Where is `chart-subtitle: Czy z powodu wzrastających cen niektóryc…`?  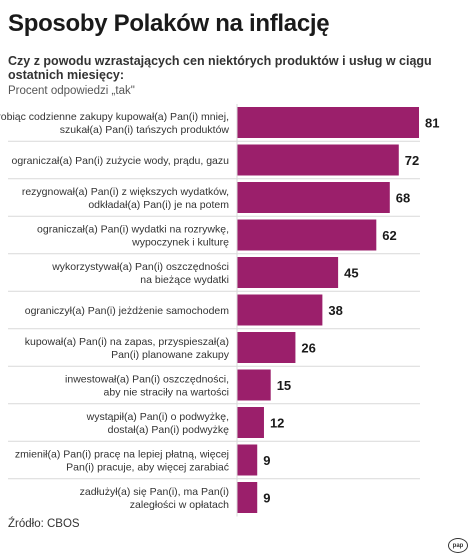
chart-subtitle: Czy z powodu wzrastających cen niektóryc… is located at coordinates (220, 68).